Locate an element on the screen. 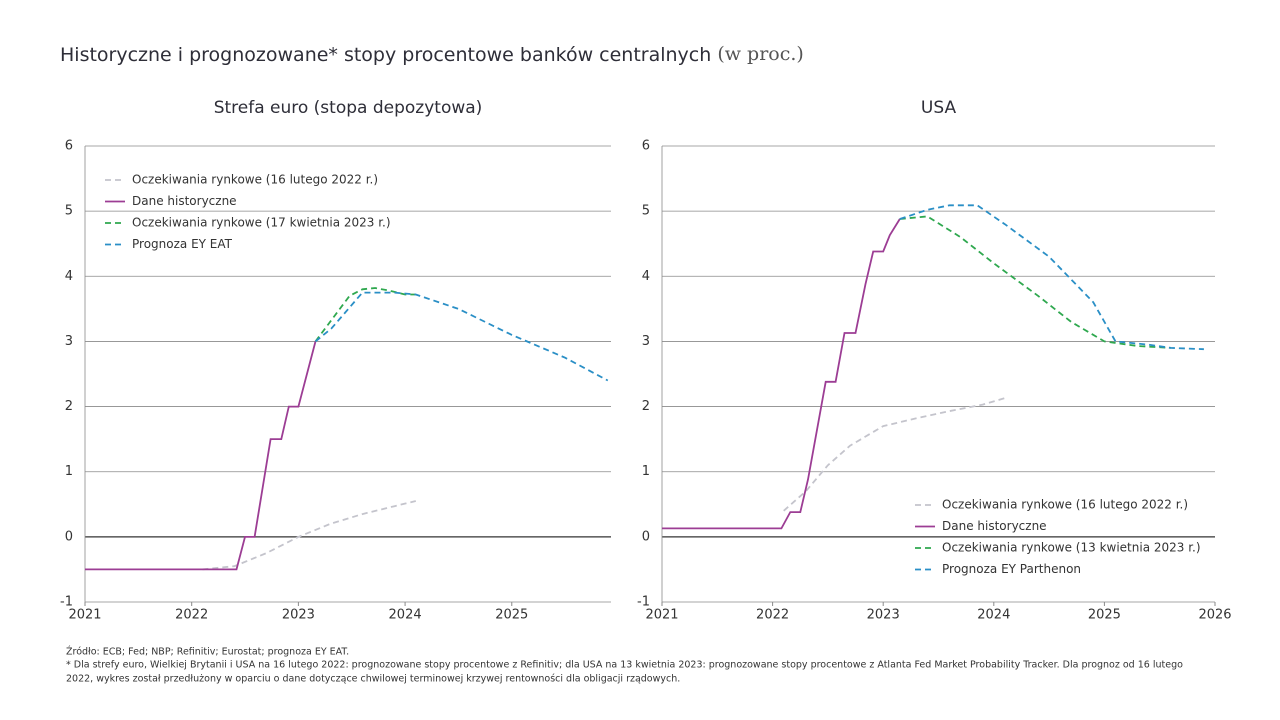 The height and width of the screenshot is (720, 1280). legend-label: Prognoza EY EAT is located at coordinates (182, 244).